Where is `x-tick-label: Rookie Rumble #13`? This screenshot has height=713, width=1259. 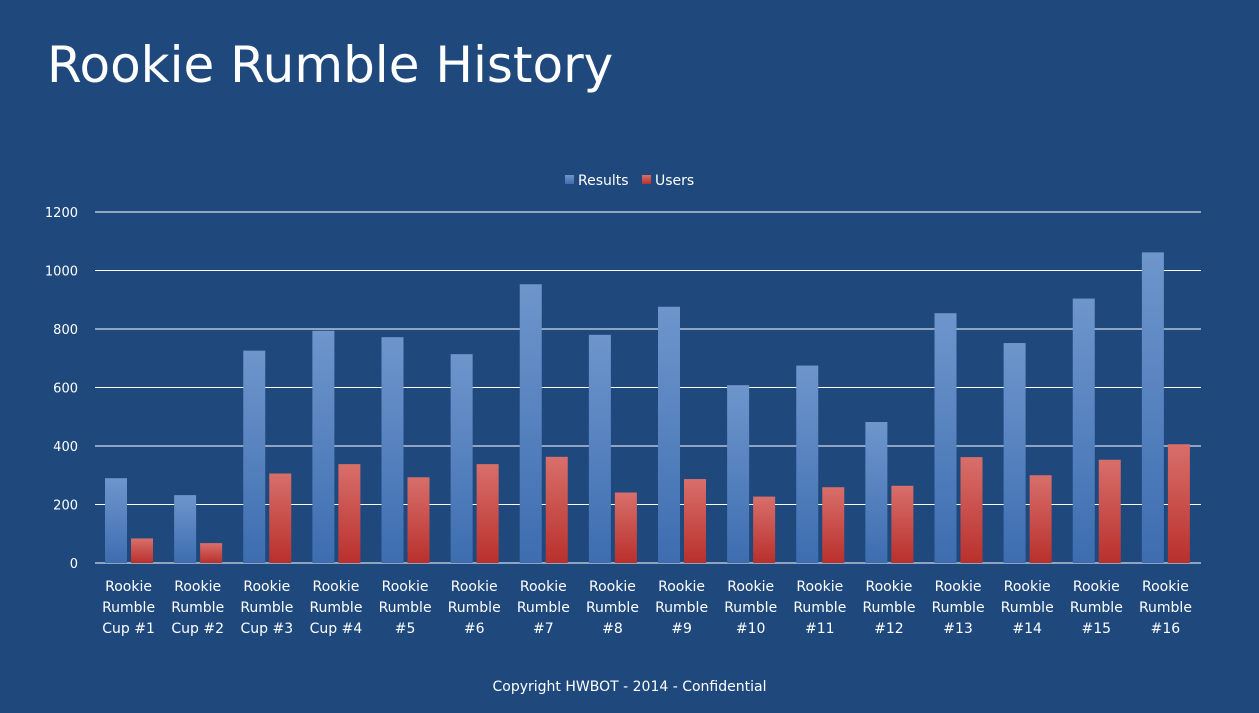 x-tick-label: Rookie Rumble #13 is located at coordinates (958, 608).